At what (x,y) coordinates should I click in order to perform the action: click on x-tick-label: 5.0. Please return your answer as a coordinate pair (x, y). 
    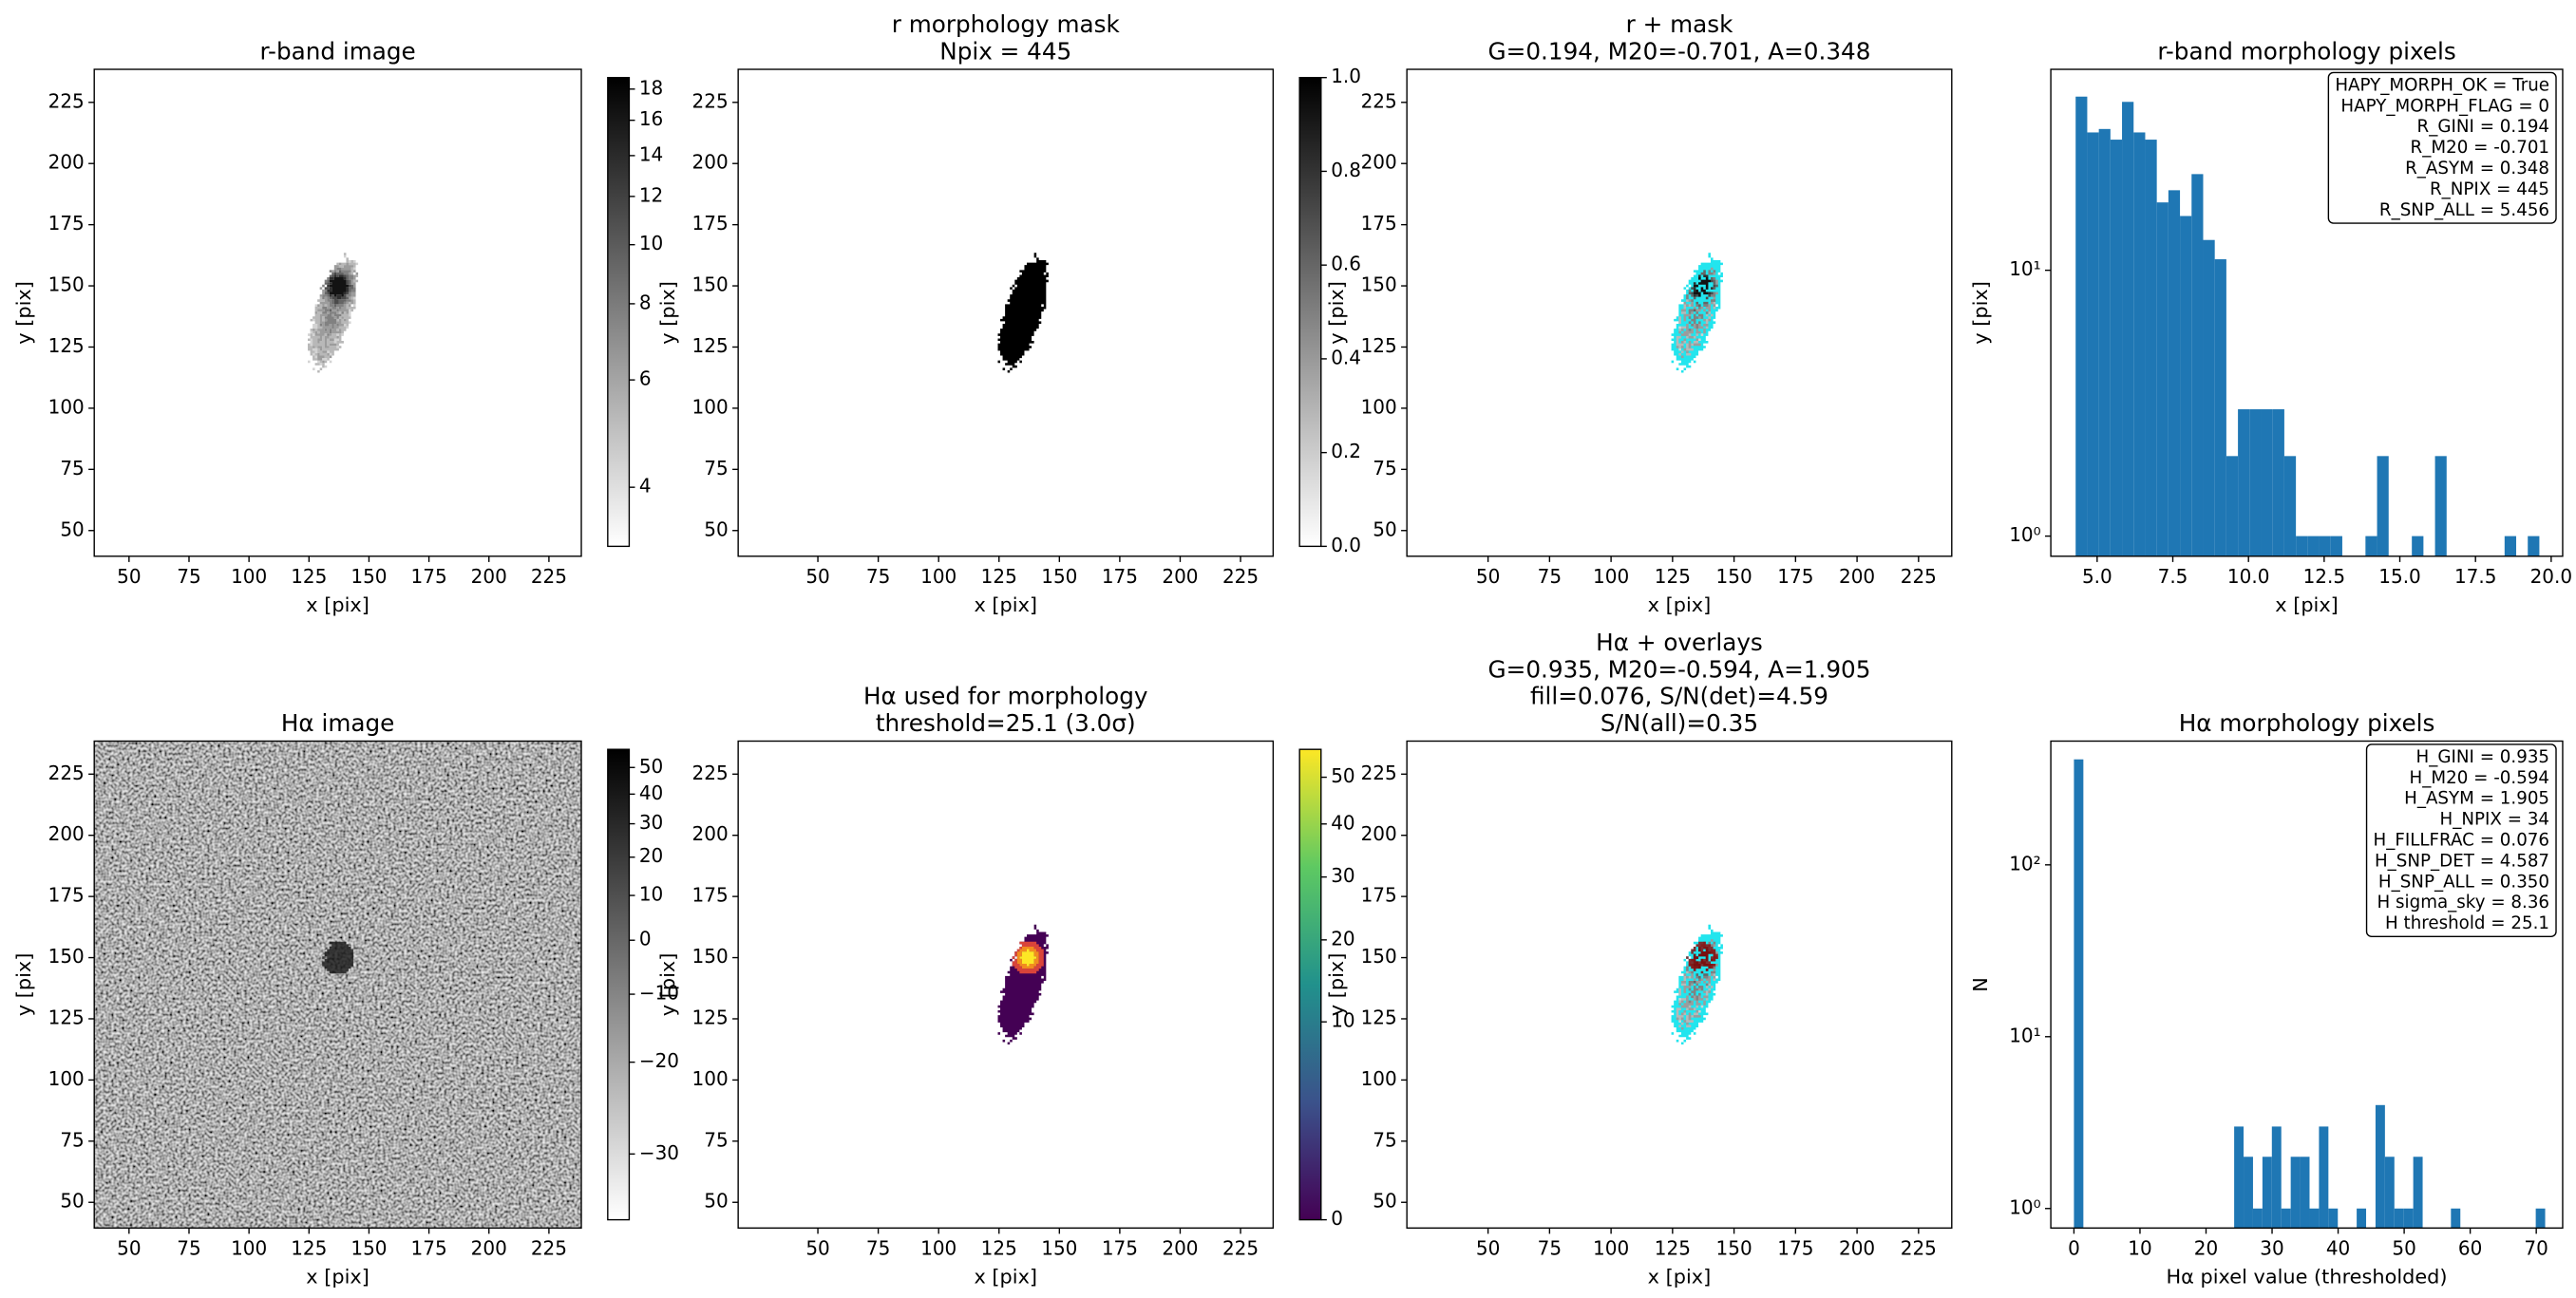
    Looking at the image, I should click on (2097, 576).